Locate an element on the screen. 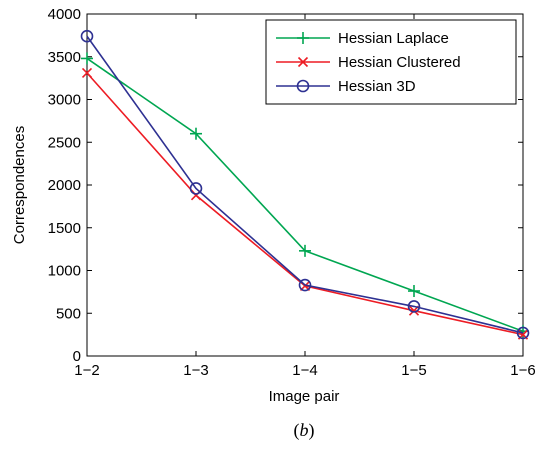 Image resolution: width=541 pixels, height=449 pixels. y-tick-label: 2000 is located at coordinates (64, 185).